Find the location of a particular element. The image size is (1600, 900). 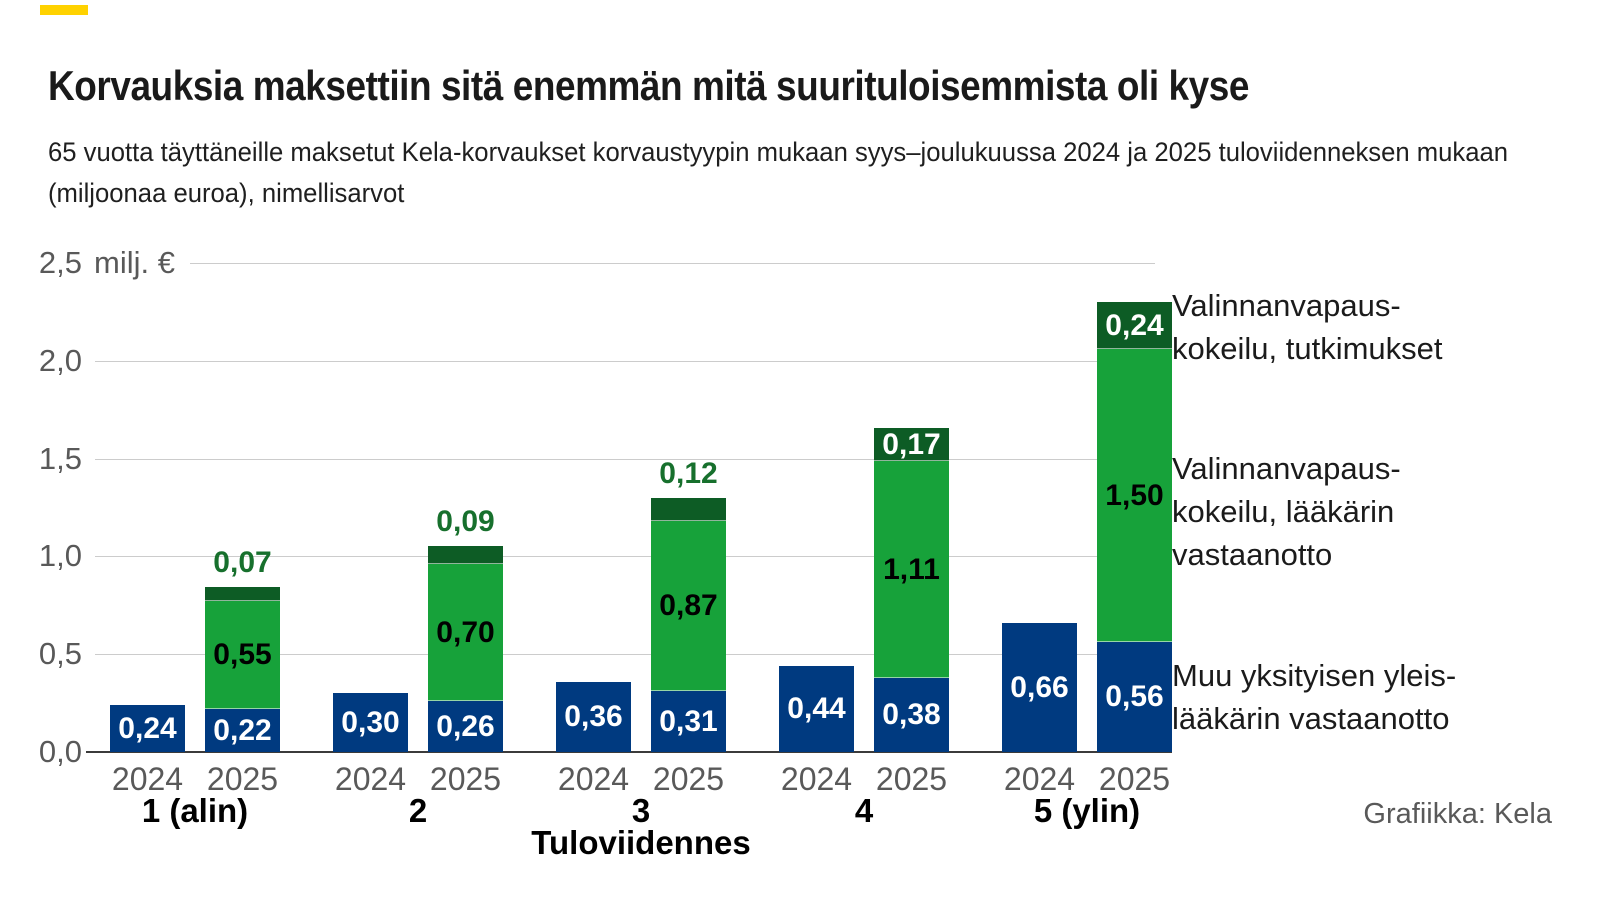

bar-segment-vvk_laakari-2025-group2 is located at coordinates (465, 632).